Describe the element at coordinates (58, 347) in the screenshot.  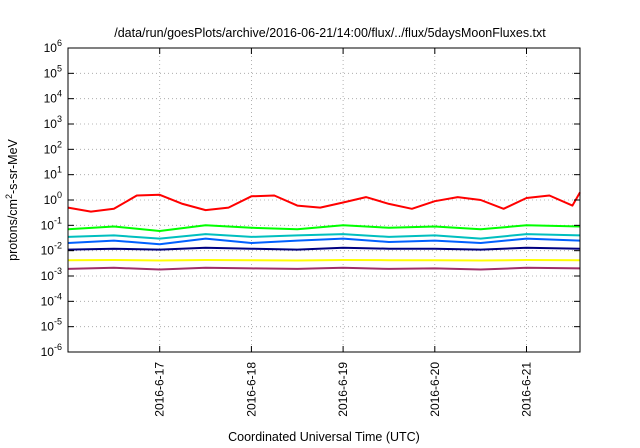
I see `y-tick-label-exponent: -6` at that location.